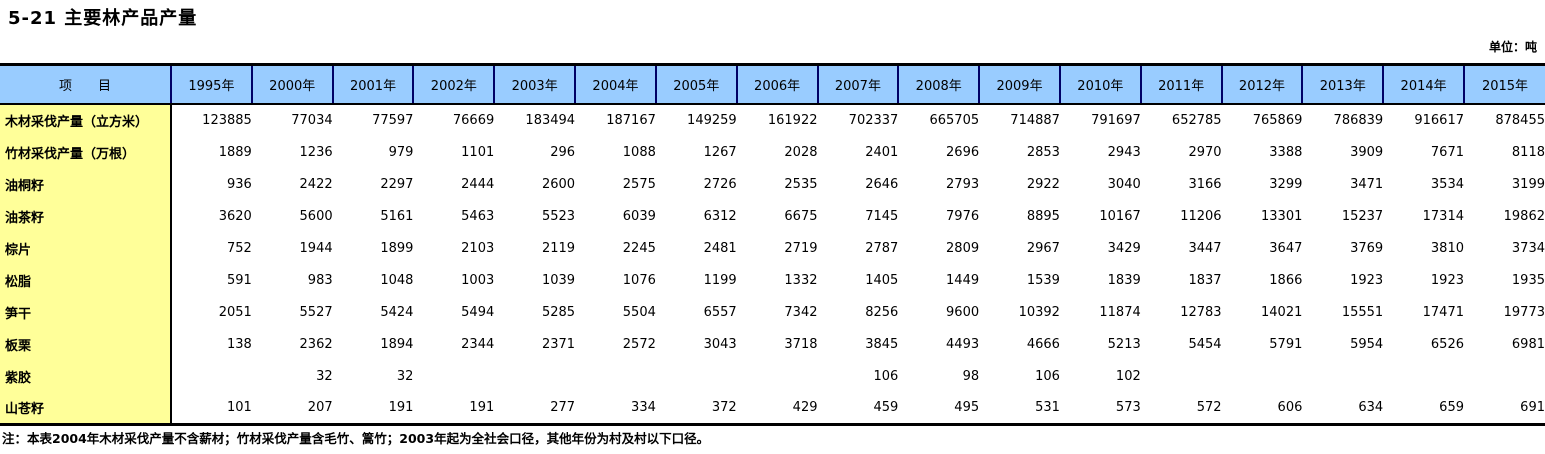 Image resolution: width=1545 pixels, height=454 pixels. What do you see at coordinates (535, 120) in the screenshot?
I see `data-cell: 183494` at bounding box center [535, 120].